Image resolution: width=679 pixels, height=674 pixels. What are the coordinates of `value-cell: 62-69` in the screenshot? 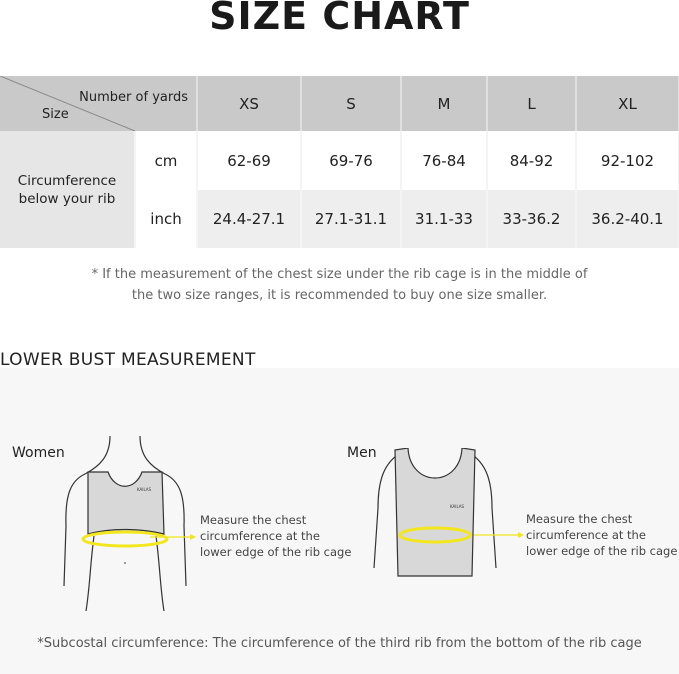 It's located at (249, 160).